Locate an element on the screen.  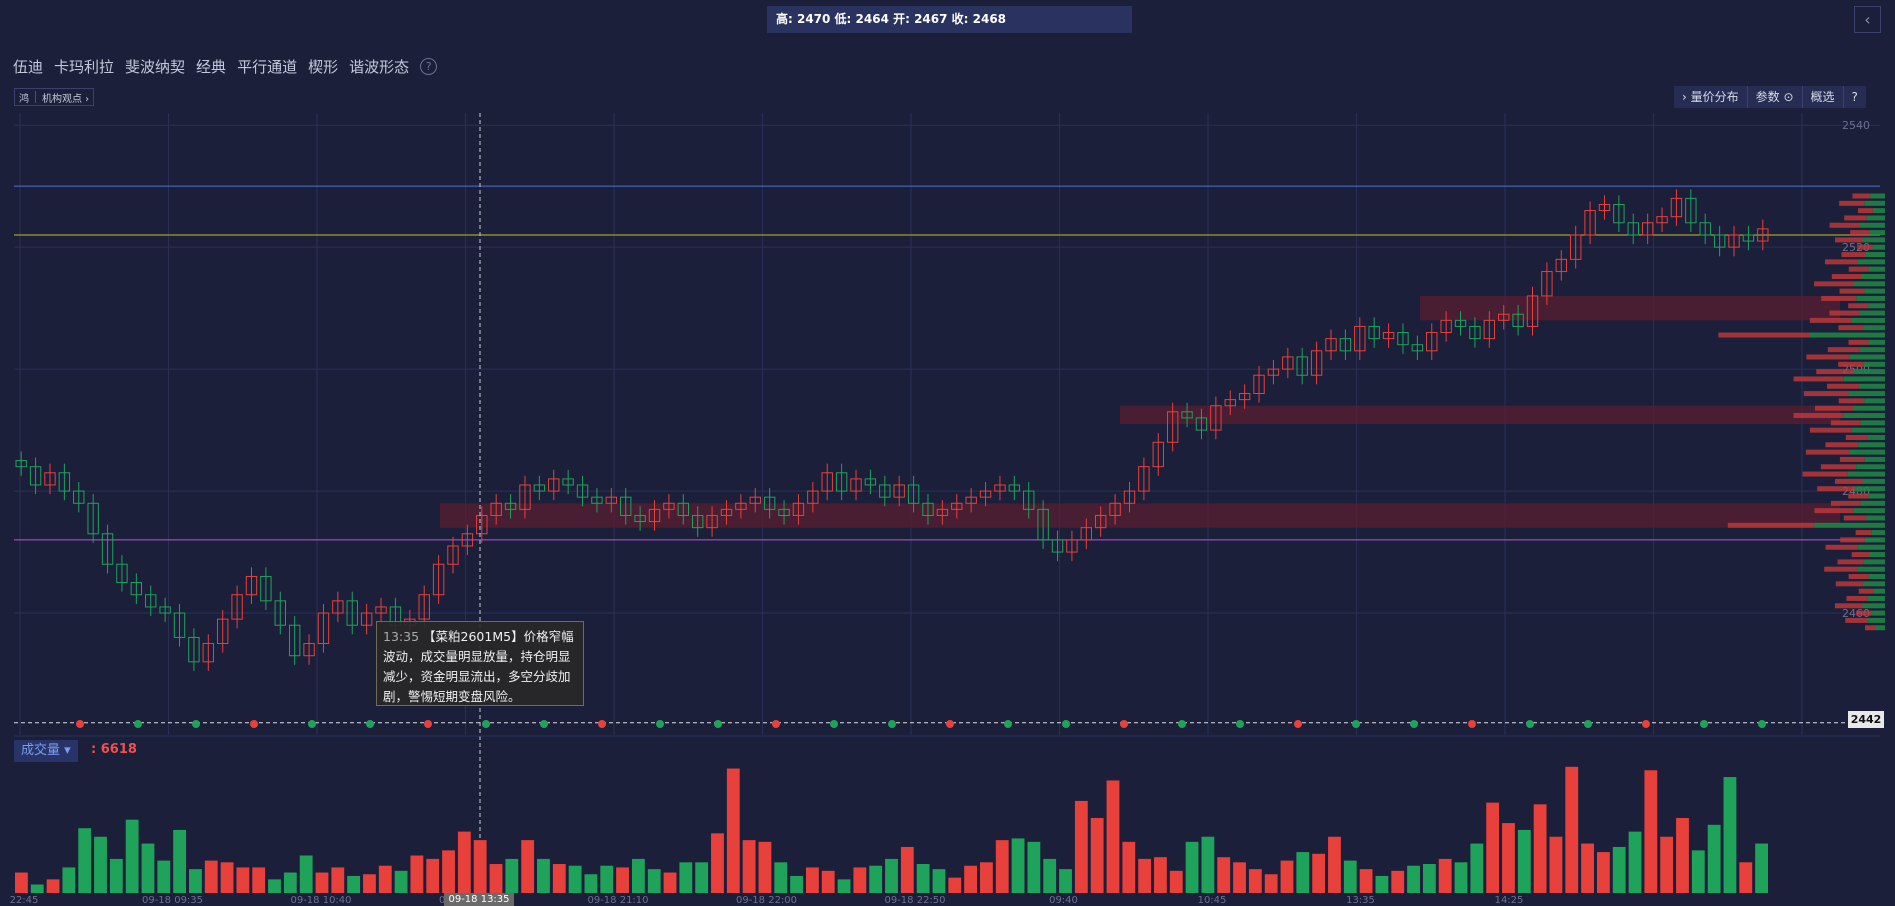
volume-profile-toggle: › 量价分布 is located at coordinates (1711, 97).